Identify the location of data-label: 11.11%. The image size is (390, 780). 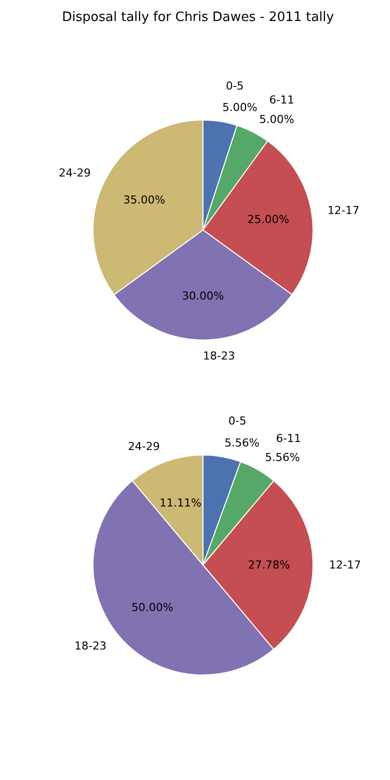
(180, 503).